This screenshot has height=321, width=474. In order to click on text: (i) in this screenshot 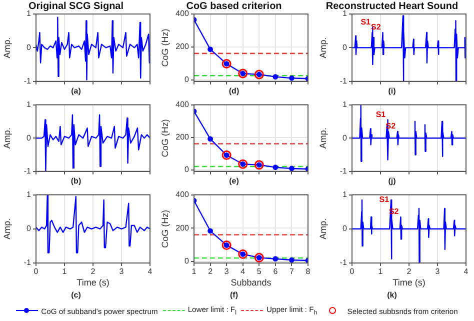, I will do `click(392, 91)`.